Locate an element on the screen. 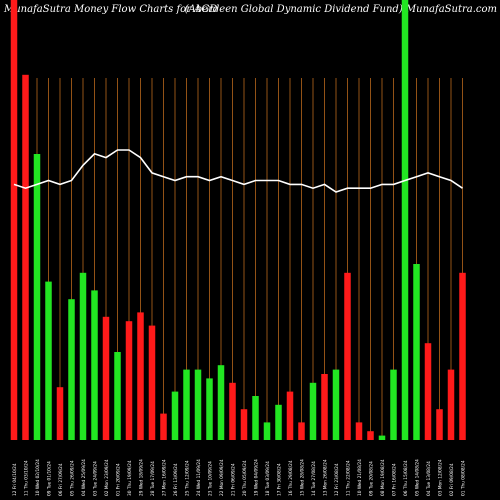 The height and width of the screenshot is (500, 500). x-axis-label: 09 Tue 20/08/24 is located at coordinates (372, 478).